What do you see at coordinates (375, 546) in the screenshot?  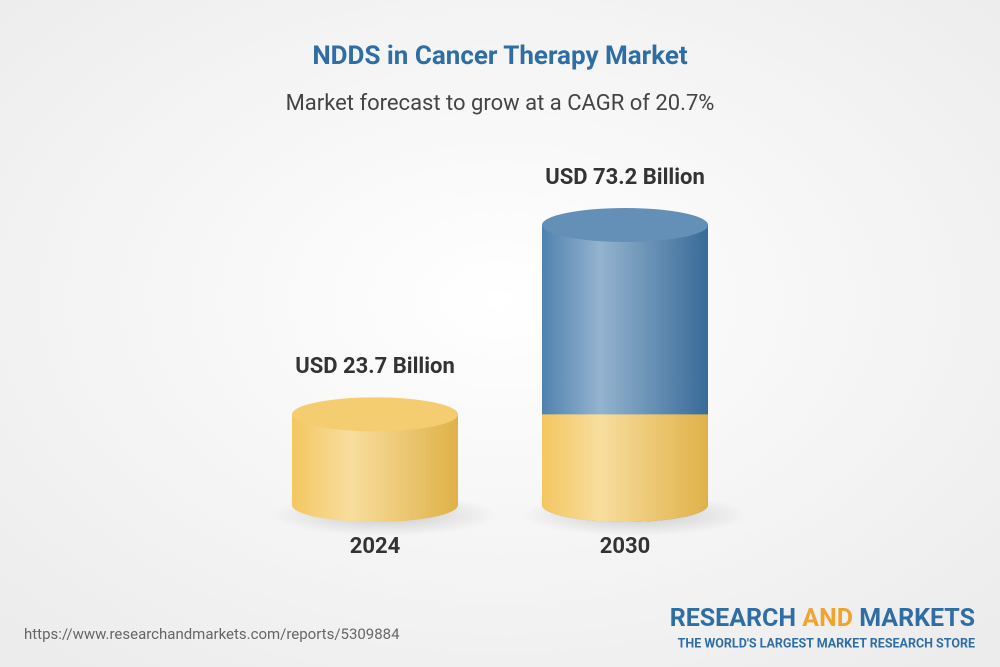 I see `category-label: 2024` at bounding box center [375, 546].